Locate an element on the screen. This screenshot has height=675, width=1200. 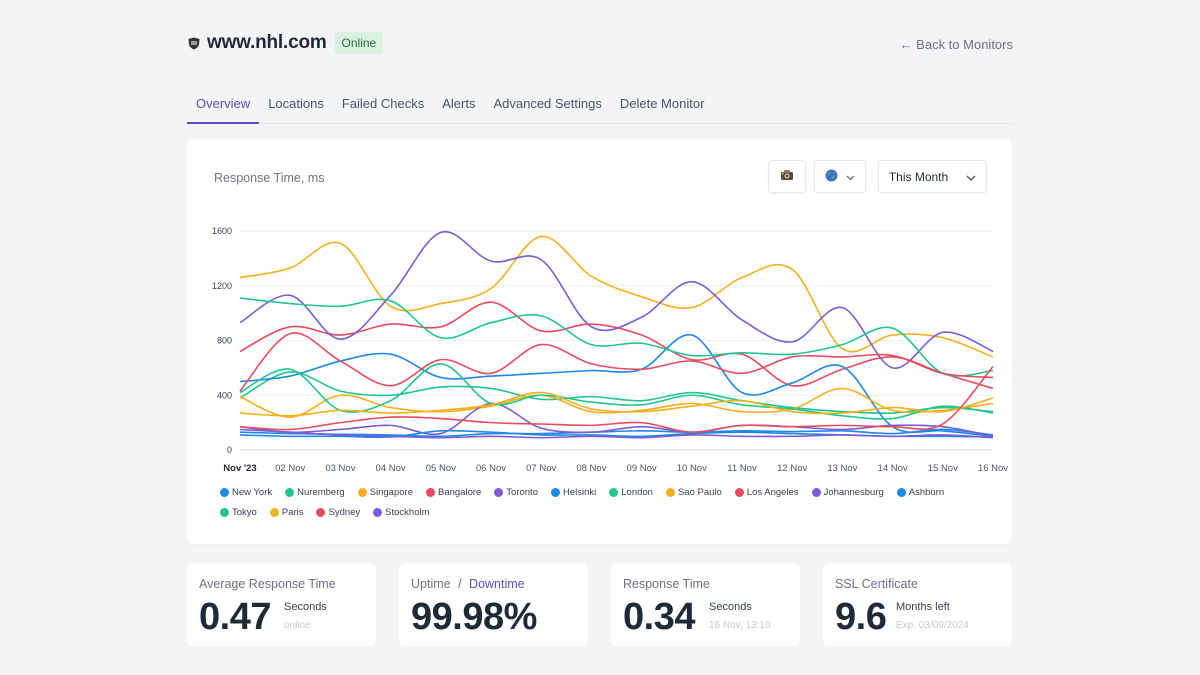
legend-label: Bangalore is located at coordinates (459, 492).